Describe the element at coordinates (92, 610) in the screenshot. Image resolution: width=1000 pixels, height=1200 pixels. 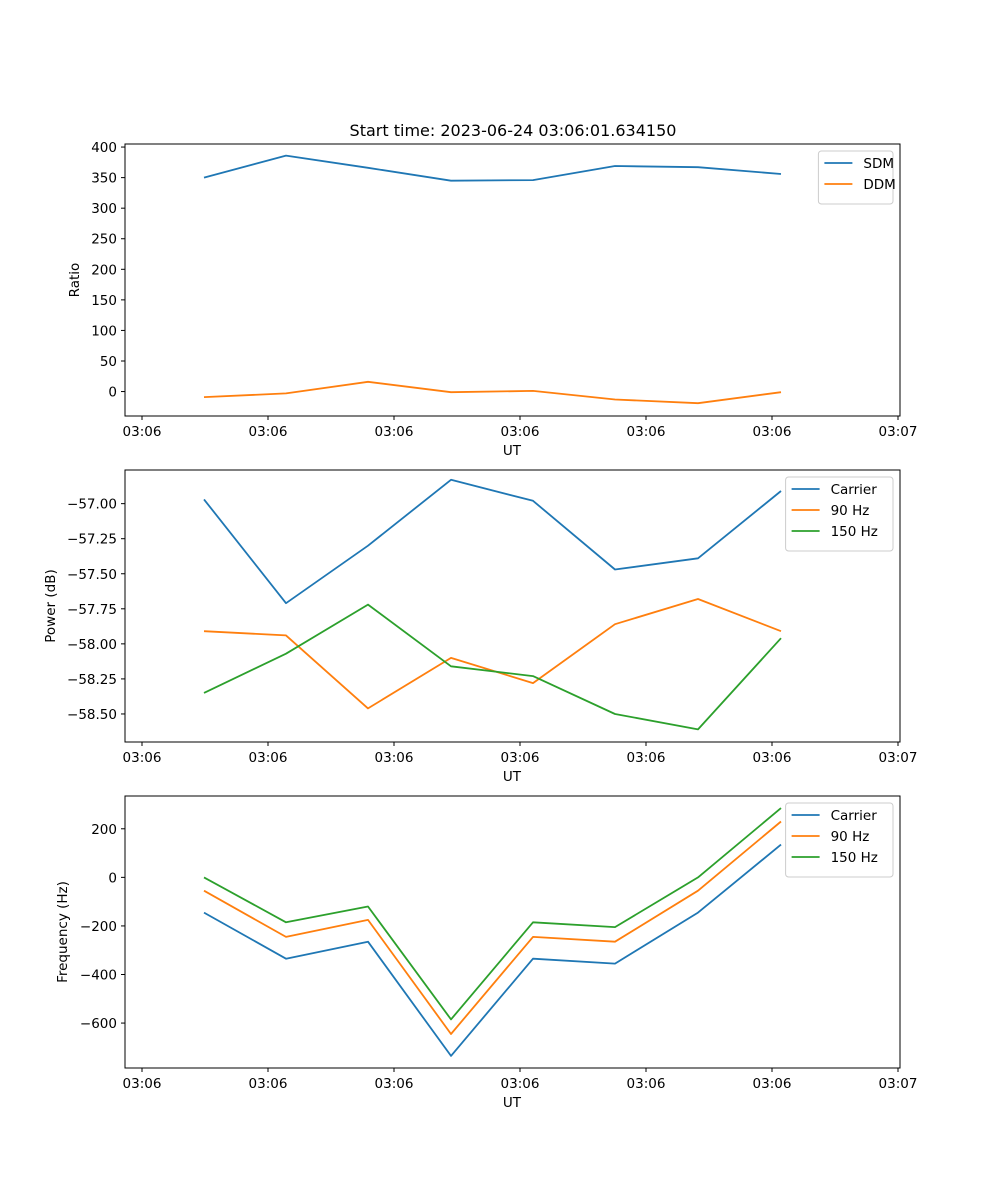
I see `y-tick-label: −57.75` at that location.